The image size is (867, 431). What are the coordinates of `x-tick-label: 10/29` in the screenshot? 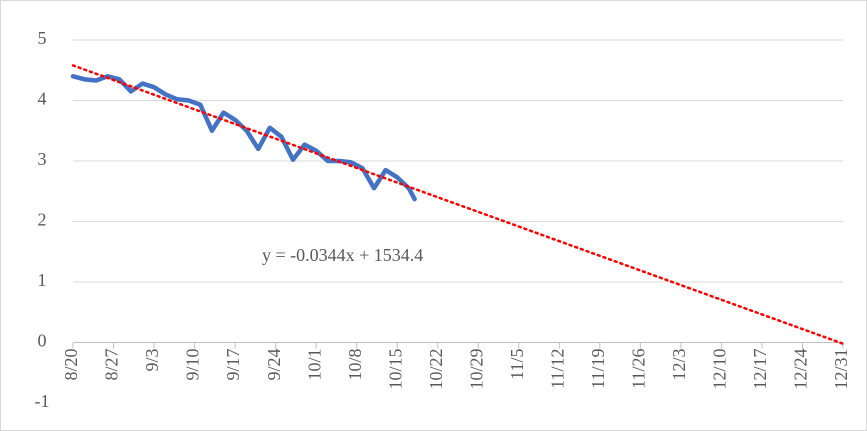 It's located at (476, 369).